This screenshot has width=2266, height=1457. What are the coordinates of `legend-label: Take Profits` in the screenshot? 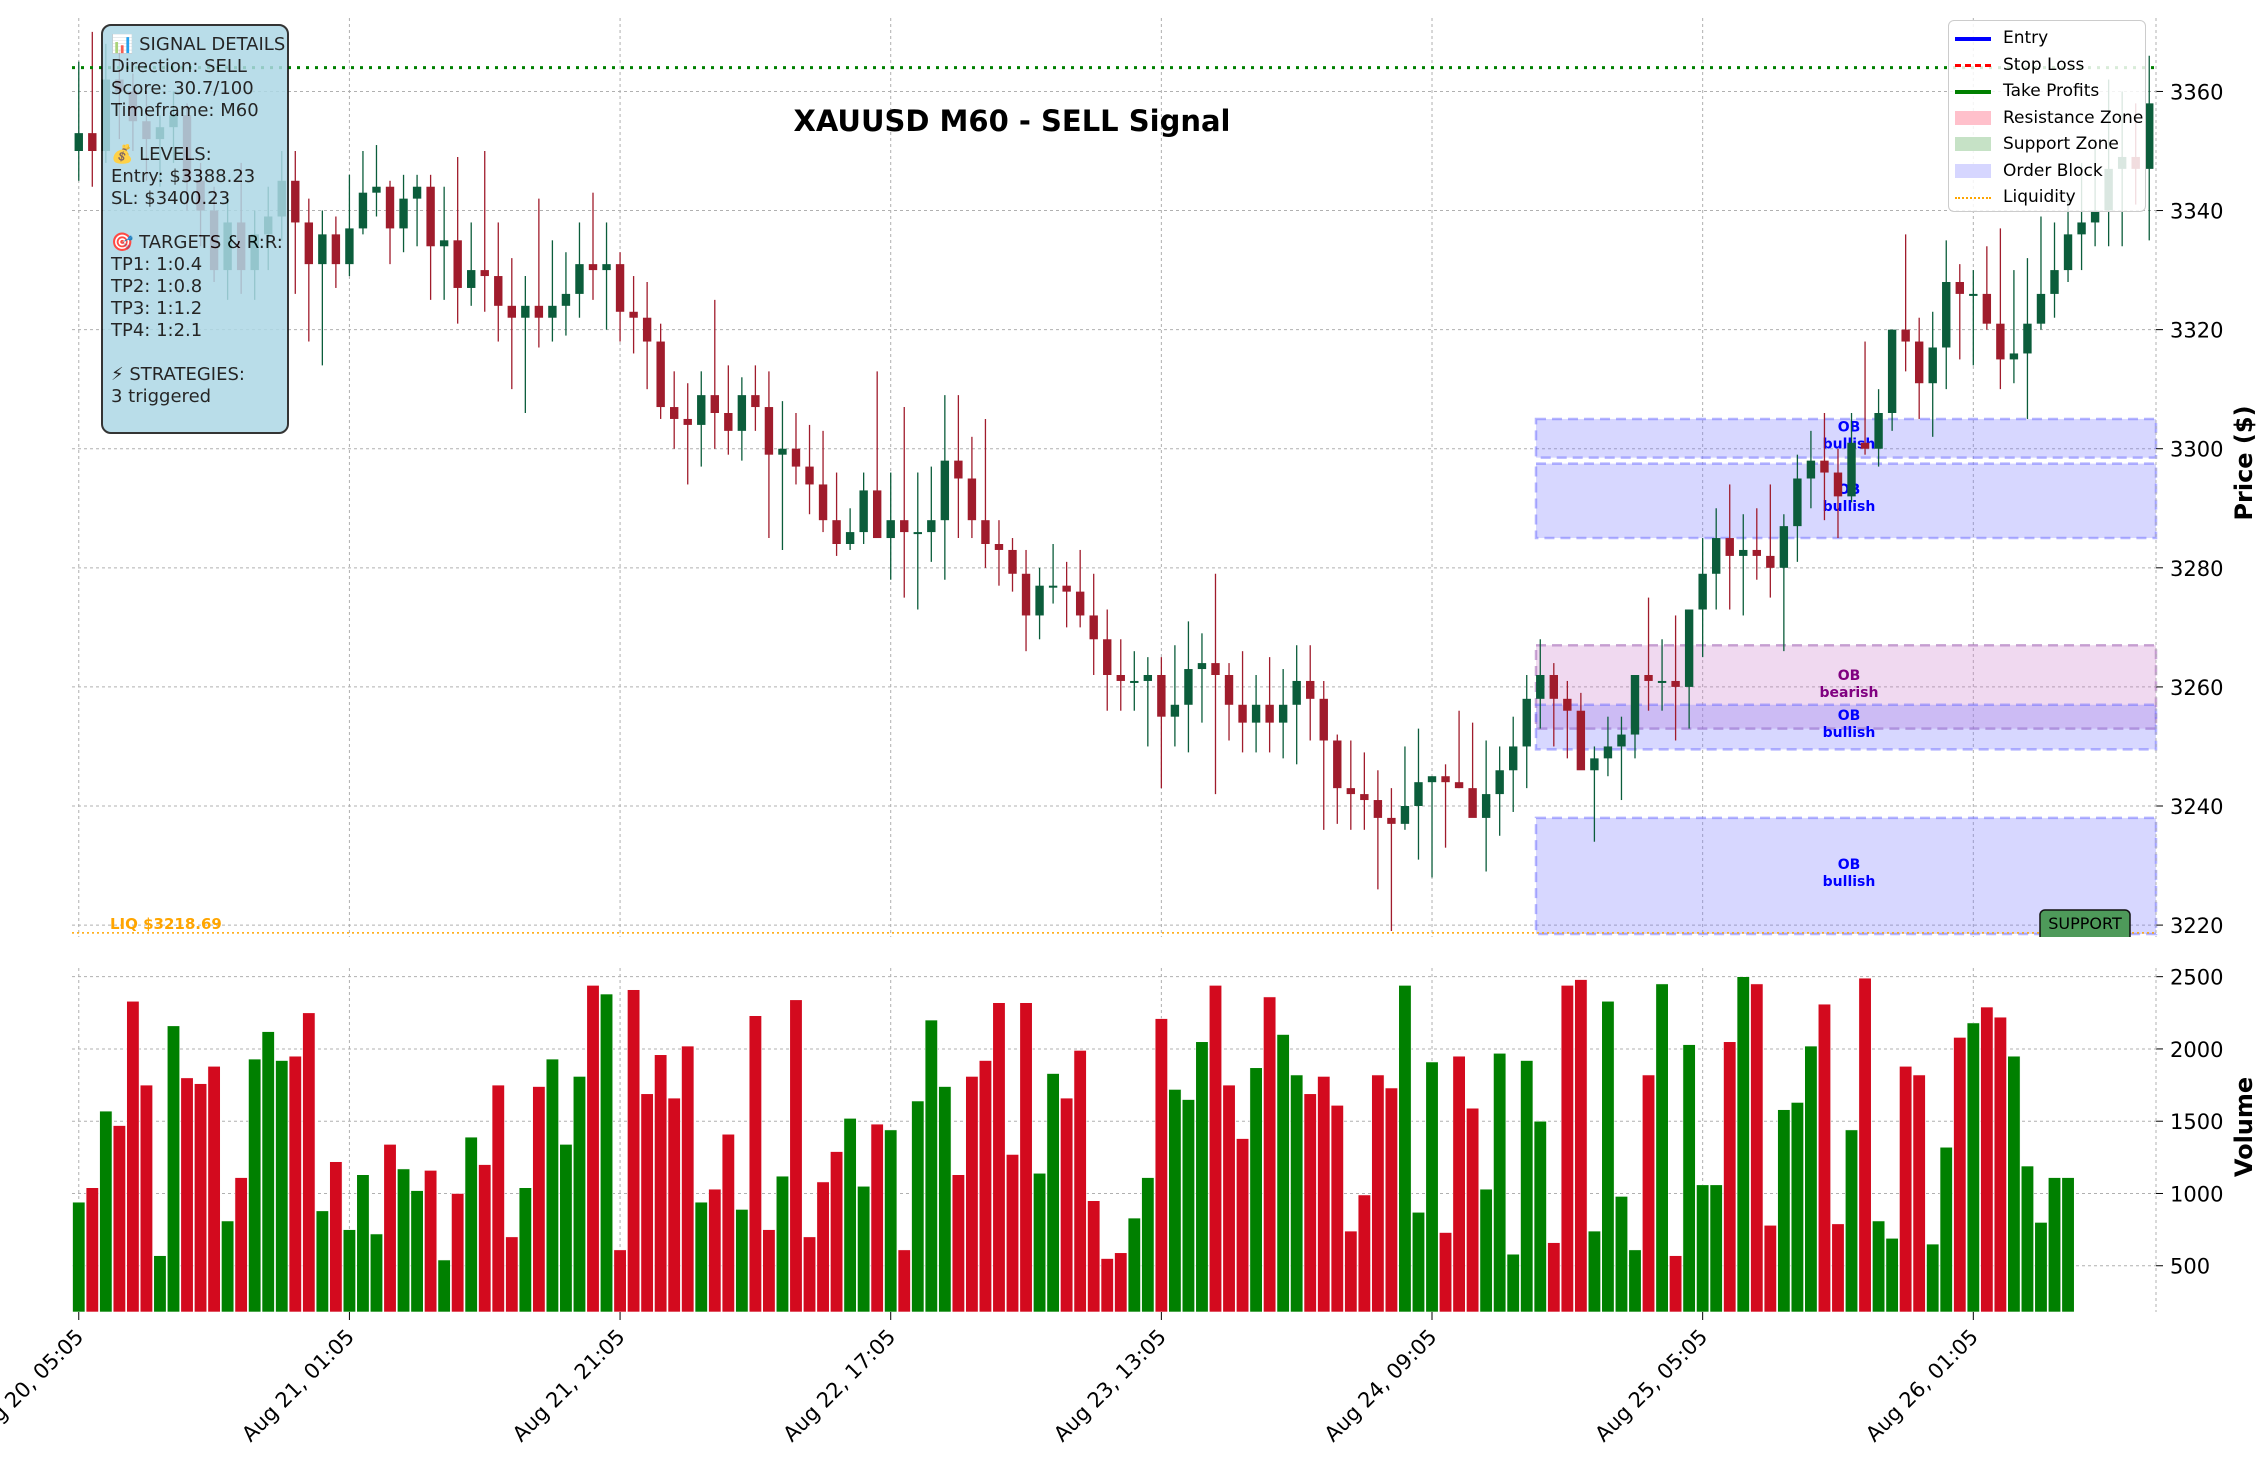 It's located at (2051, 91).